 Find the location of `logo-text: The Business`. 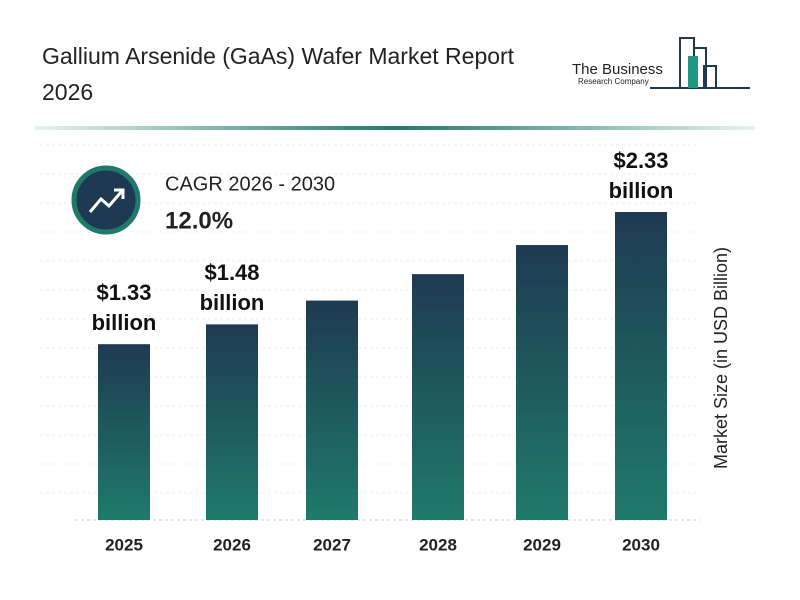

logo-text: The Business is located at coordinates (617, 69).